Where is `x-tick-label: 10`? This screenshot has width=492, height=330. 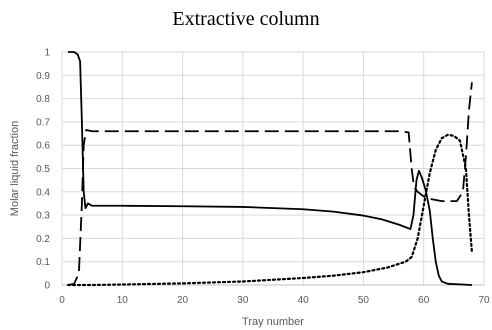
x-tick-label: 10 is located at coordinates (123, 300).